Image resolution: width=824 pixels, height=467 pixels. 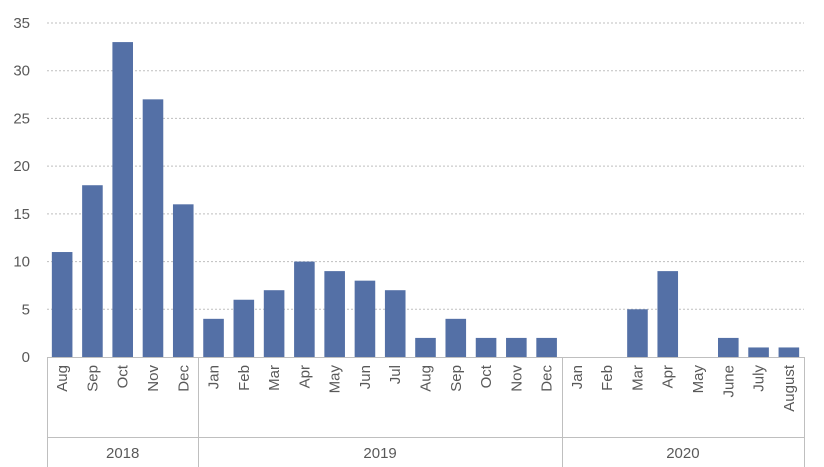 I want to click on x-tick-label: Jun, so click(x=365, y=377).